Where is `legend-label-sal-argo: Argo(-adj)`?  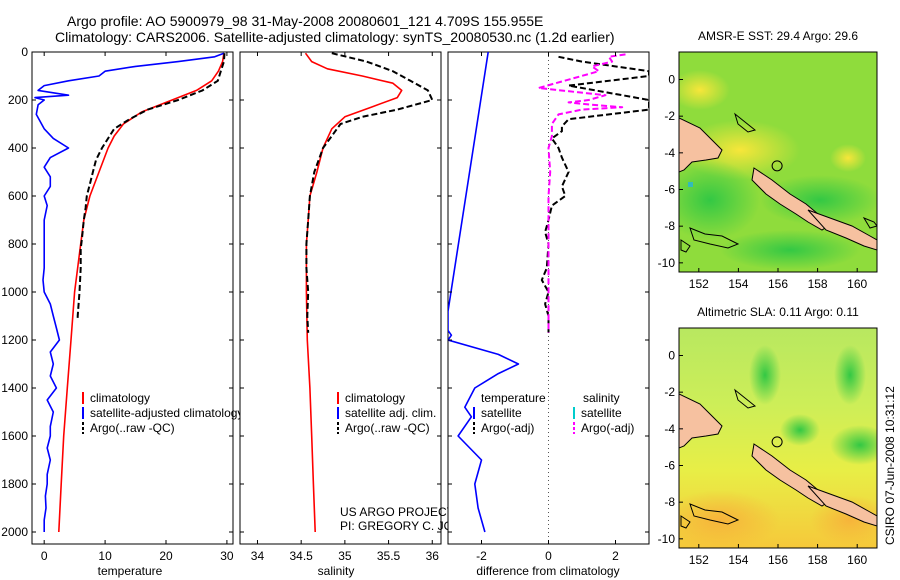 legend-label-sal-argo: Argo(-adj) is located at coordinates (607, 428).